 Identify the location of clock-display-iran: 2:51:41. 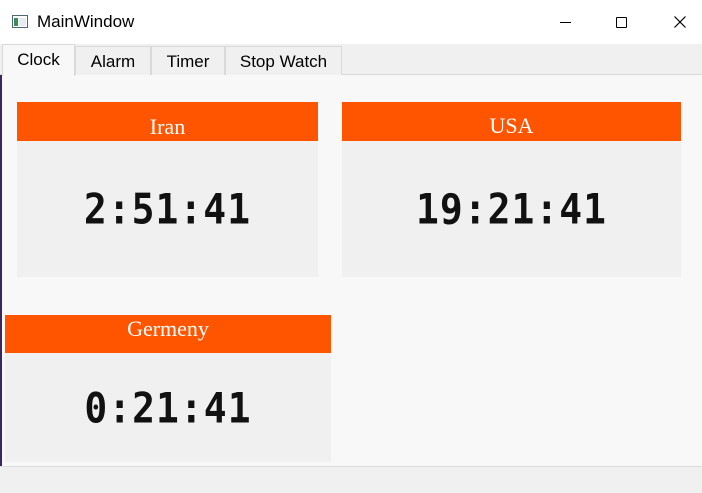
(167, 209).